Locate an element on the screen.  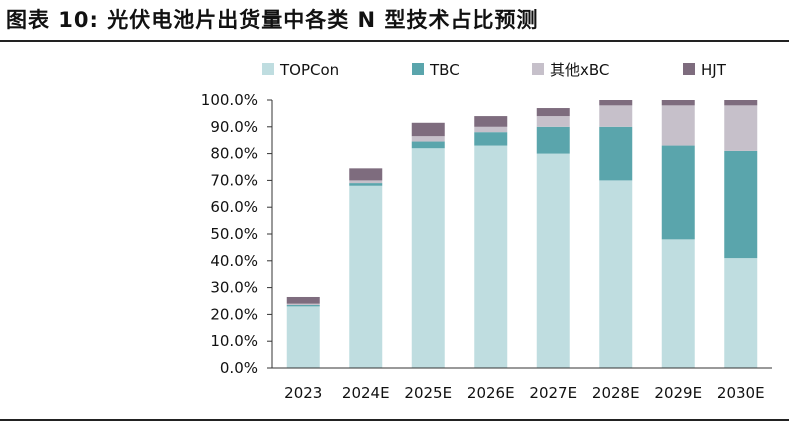
x-tick-label: 2027E is located at coordinates (553, 393).